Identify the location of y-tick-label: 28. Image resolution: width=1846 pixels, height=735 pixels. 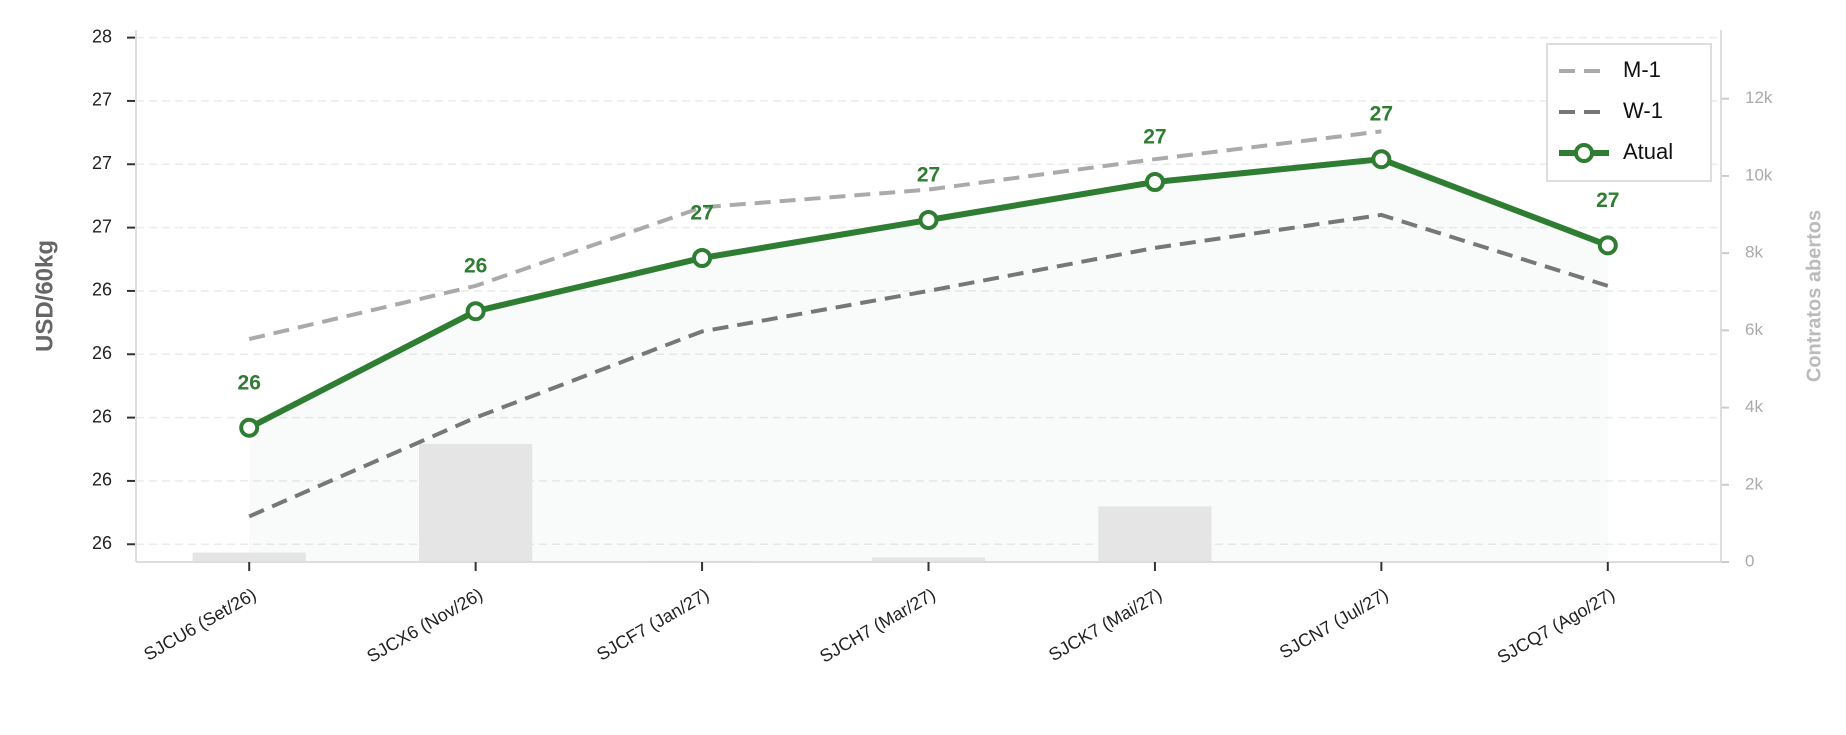
(102, 36).